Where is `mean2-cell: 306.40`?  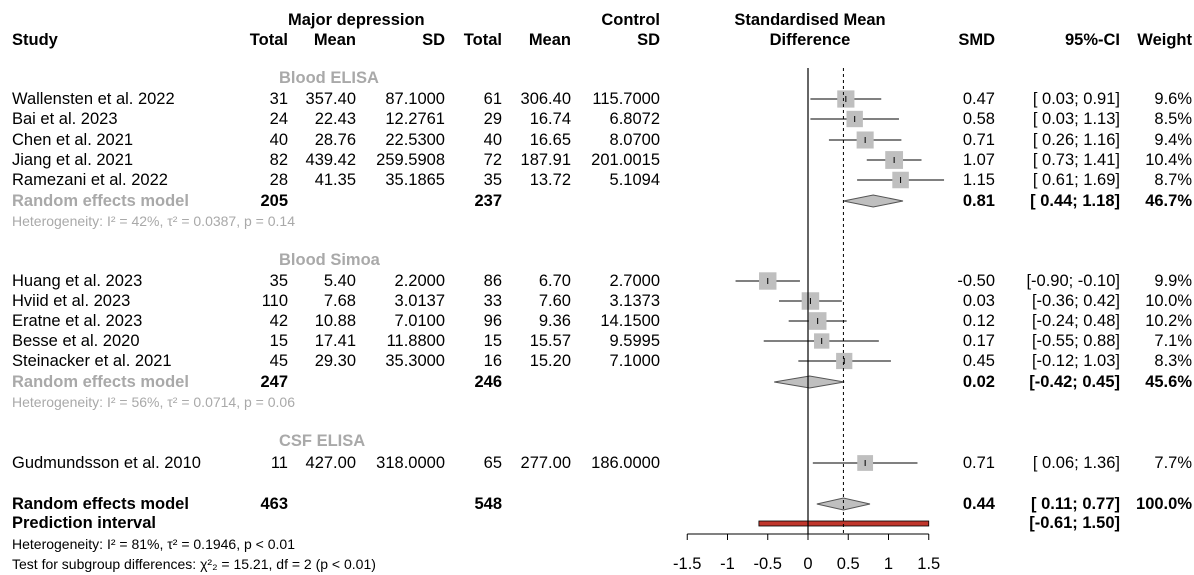
mean2-cell: 306.40 is located at coordinates (545, 99).